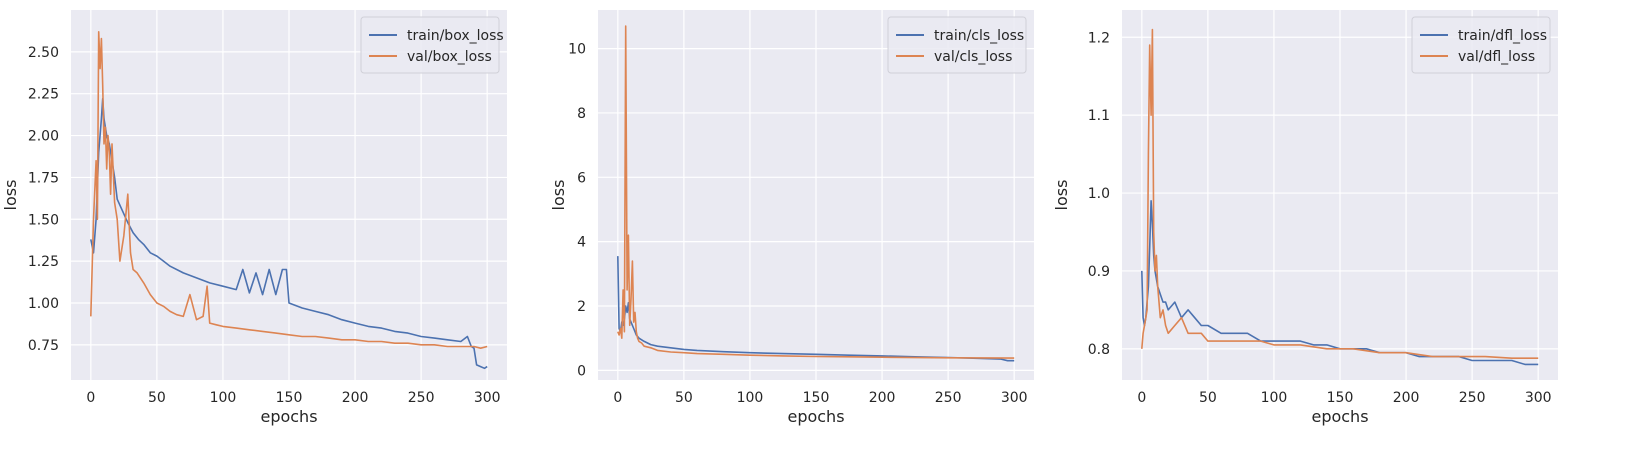 The width and height of the screenshot is (1633, 452). I want to click on y-tick-label: 10, so click(577, 50).